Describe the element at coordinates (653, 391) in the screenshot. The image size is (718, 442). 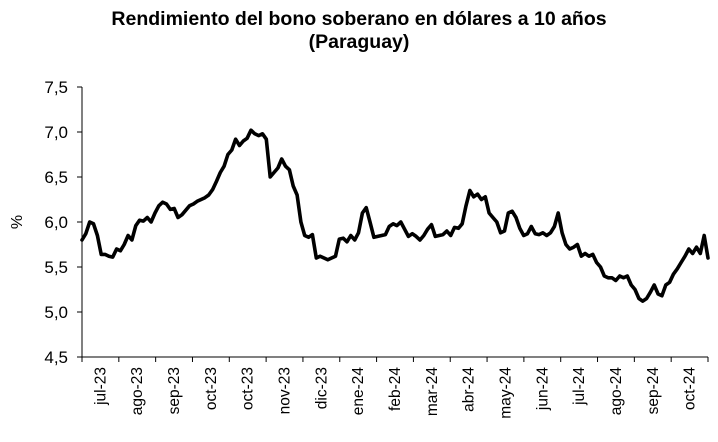
I see `x-tick-label: sep-24` at that location.